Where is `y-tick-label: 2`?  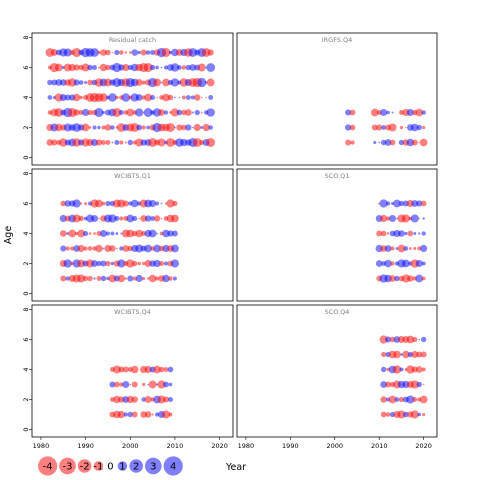 y-tick-label: 2 is located at coordinates (26, 127).